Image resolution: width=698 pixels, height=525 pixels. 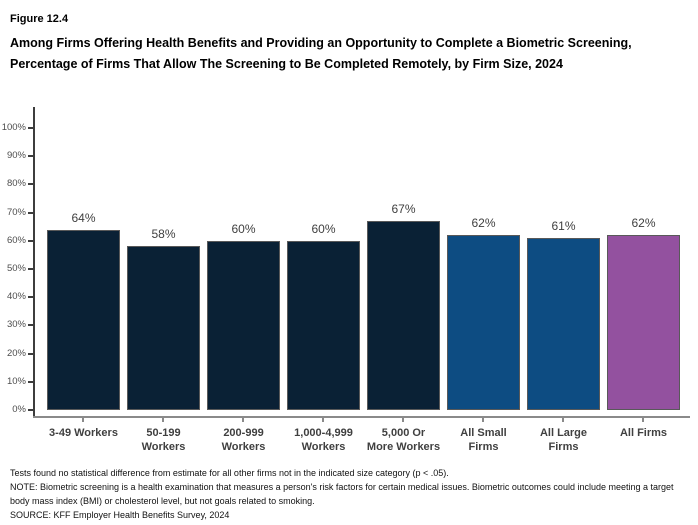 What do you see at coordinates (643, 322) in the screenshot?
I see `bar-all-firms` at bounding box center [643, 322].